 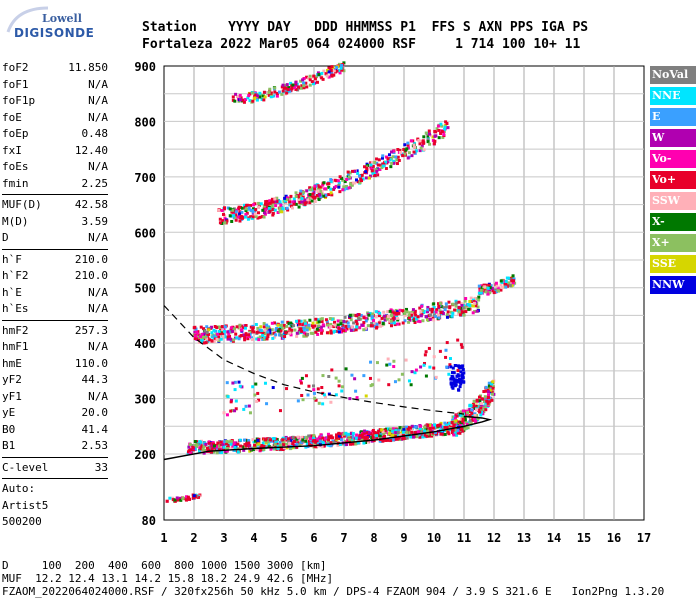 What do you see at coordinates (15, 183) in the screenshot?
I see `param-label: fmin` at bounding box center [15, 183].